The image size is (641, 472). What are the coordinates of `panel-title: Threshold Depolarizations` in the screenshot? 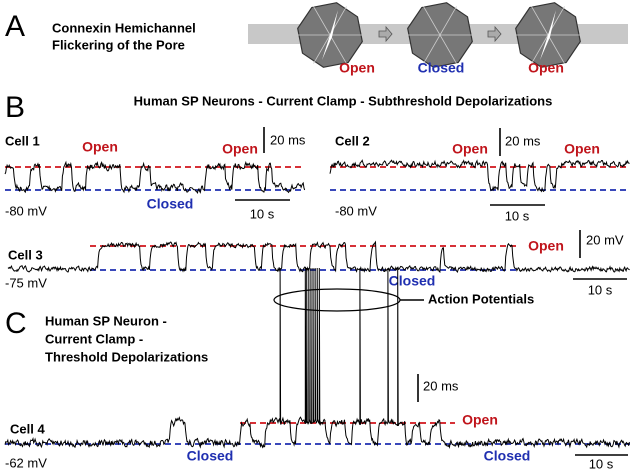 It's located at (126, 356).